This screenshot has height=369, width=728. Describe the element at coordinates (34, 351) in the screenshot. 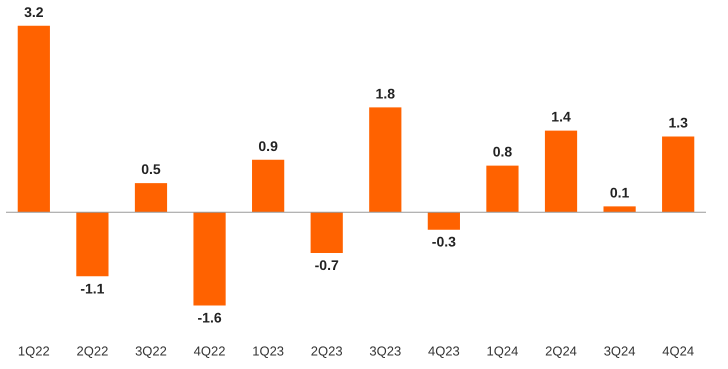

I see `x-tick-label: 1Q22` at that location.